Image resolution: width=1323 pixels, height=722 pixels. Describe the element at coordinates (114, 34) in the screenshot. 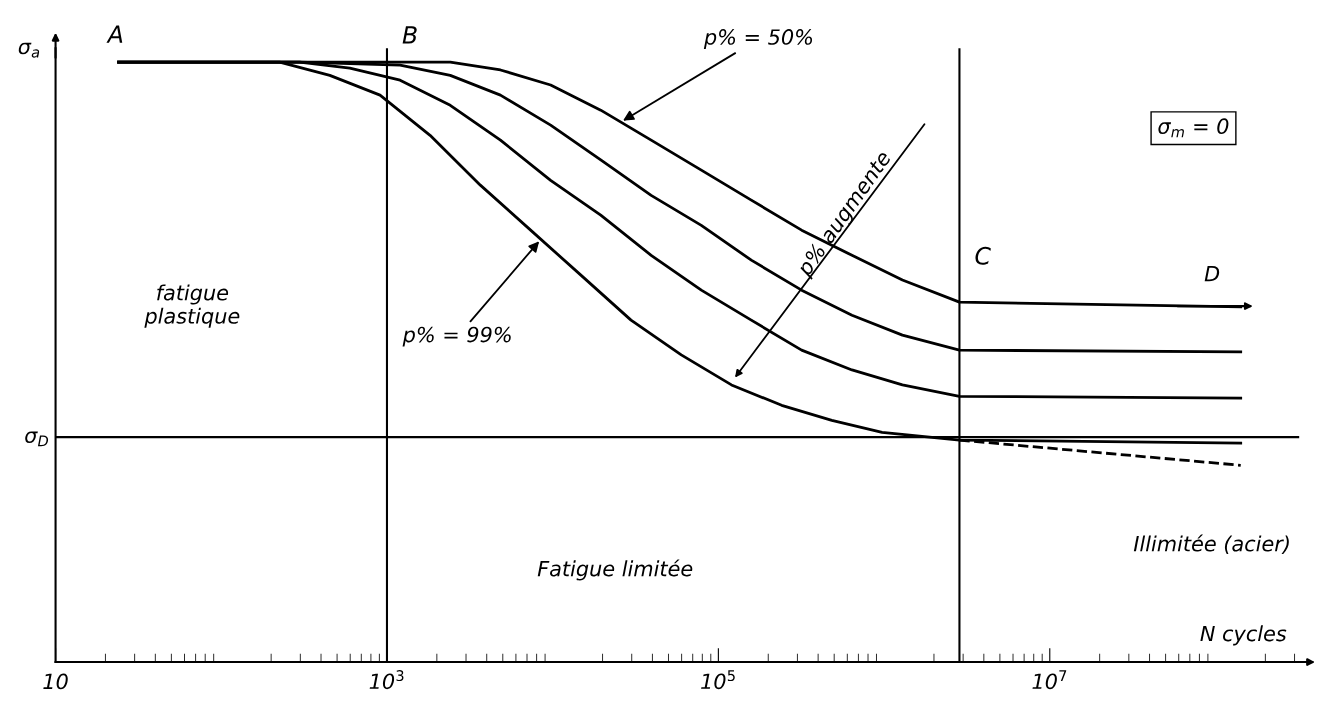

I see `annotation: A` at that location.